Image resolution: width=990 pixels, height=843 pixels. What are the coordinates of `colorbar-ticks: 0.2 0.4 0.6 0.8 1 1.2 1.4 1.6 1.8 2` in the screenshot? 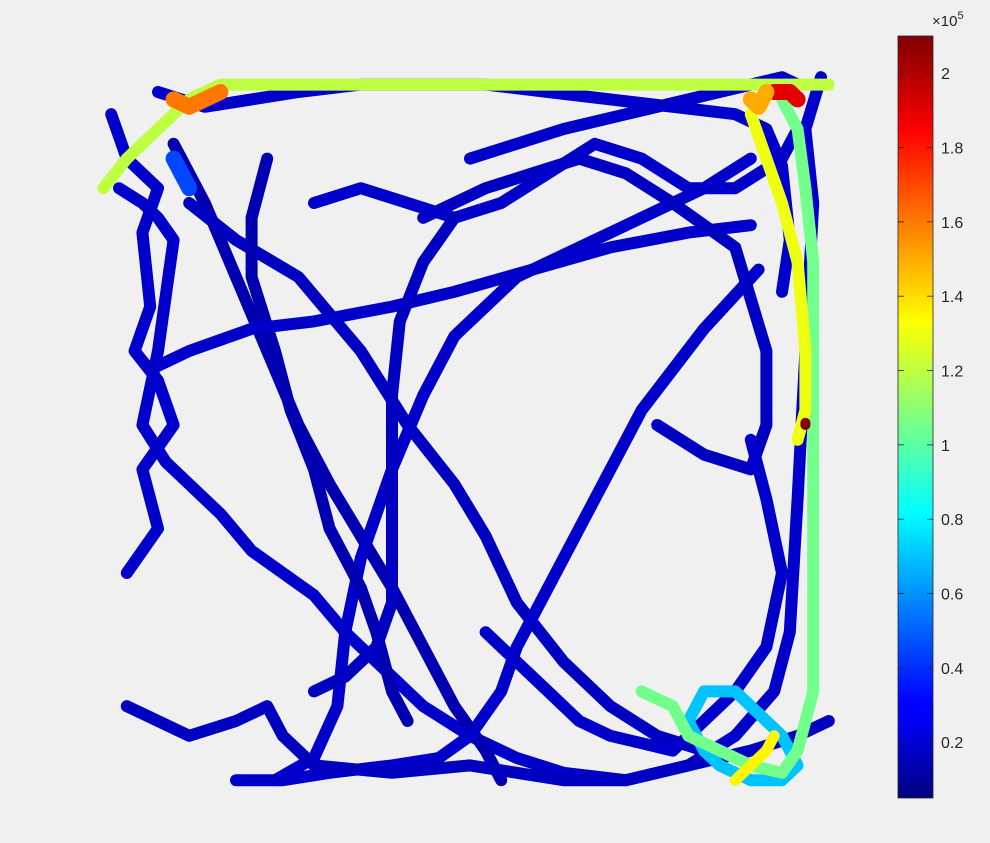 It's located at (930, 409).